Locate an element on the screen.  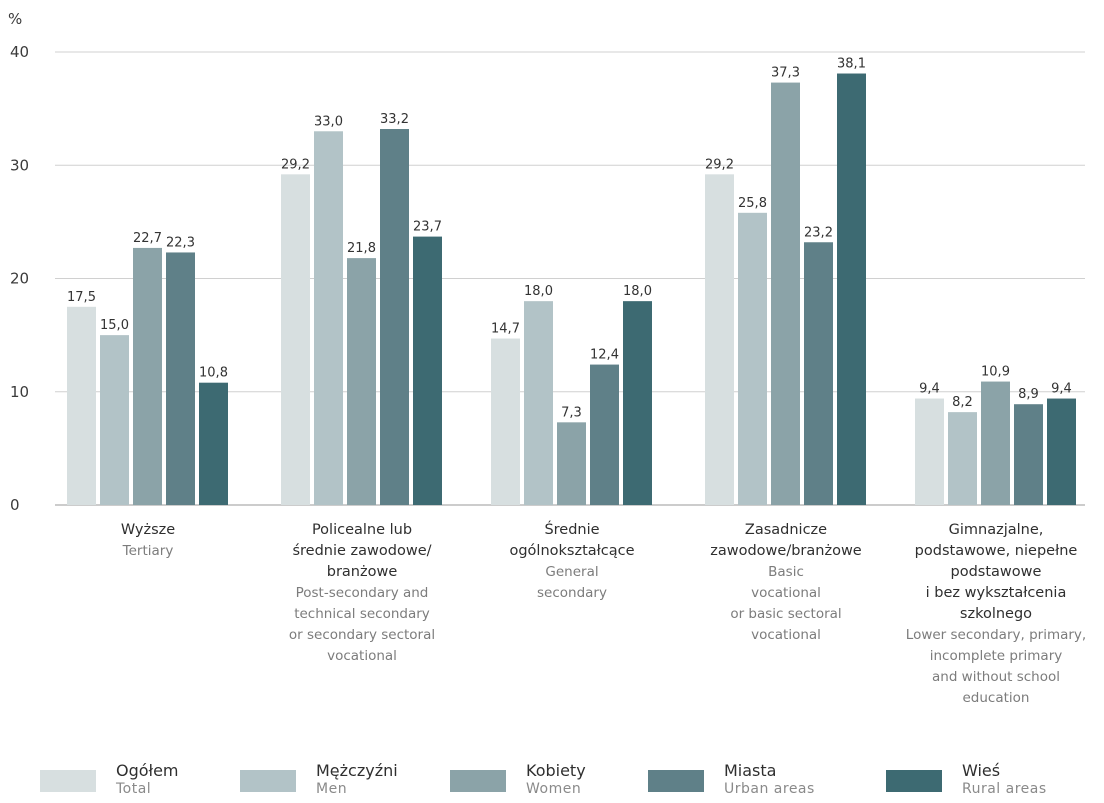
legend-label-women-en: Women is located at coordinates (554, 789).